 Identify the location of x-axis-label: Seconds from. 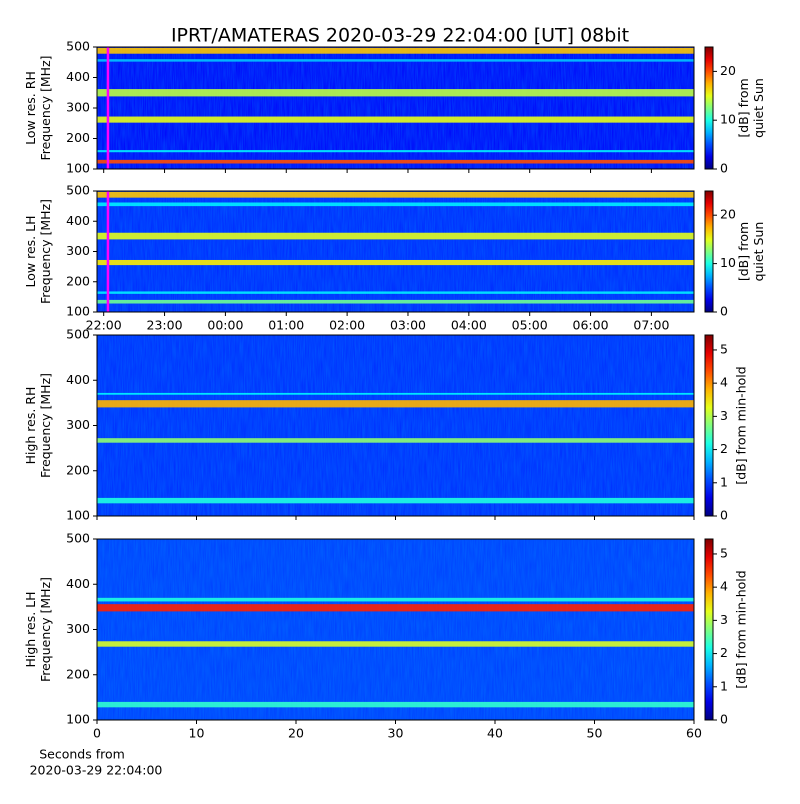
(82, 754).